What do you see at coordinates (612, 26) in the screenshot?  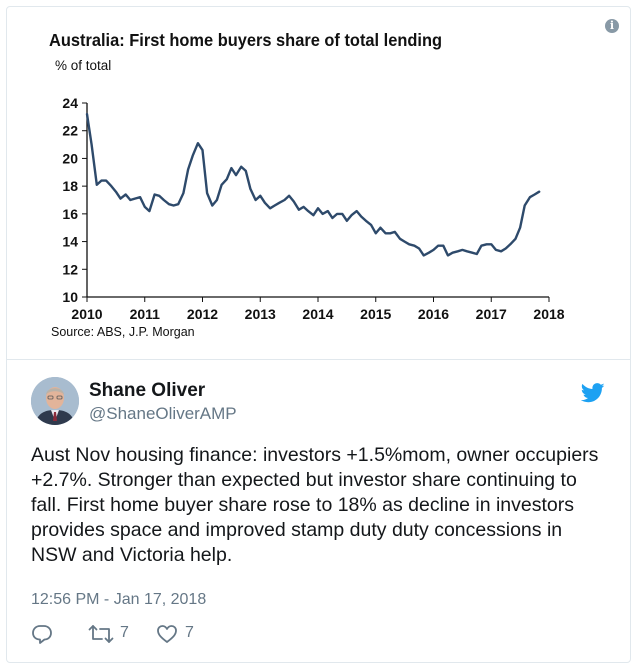 I see `info-icon: i` at bounding box center [612, 26].